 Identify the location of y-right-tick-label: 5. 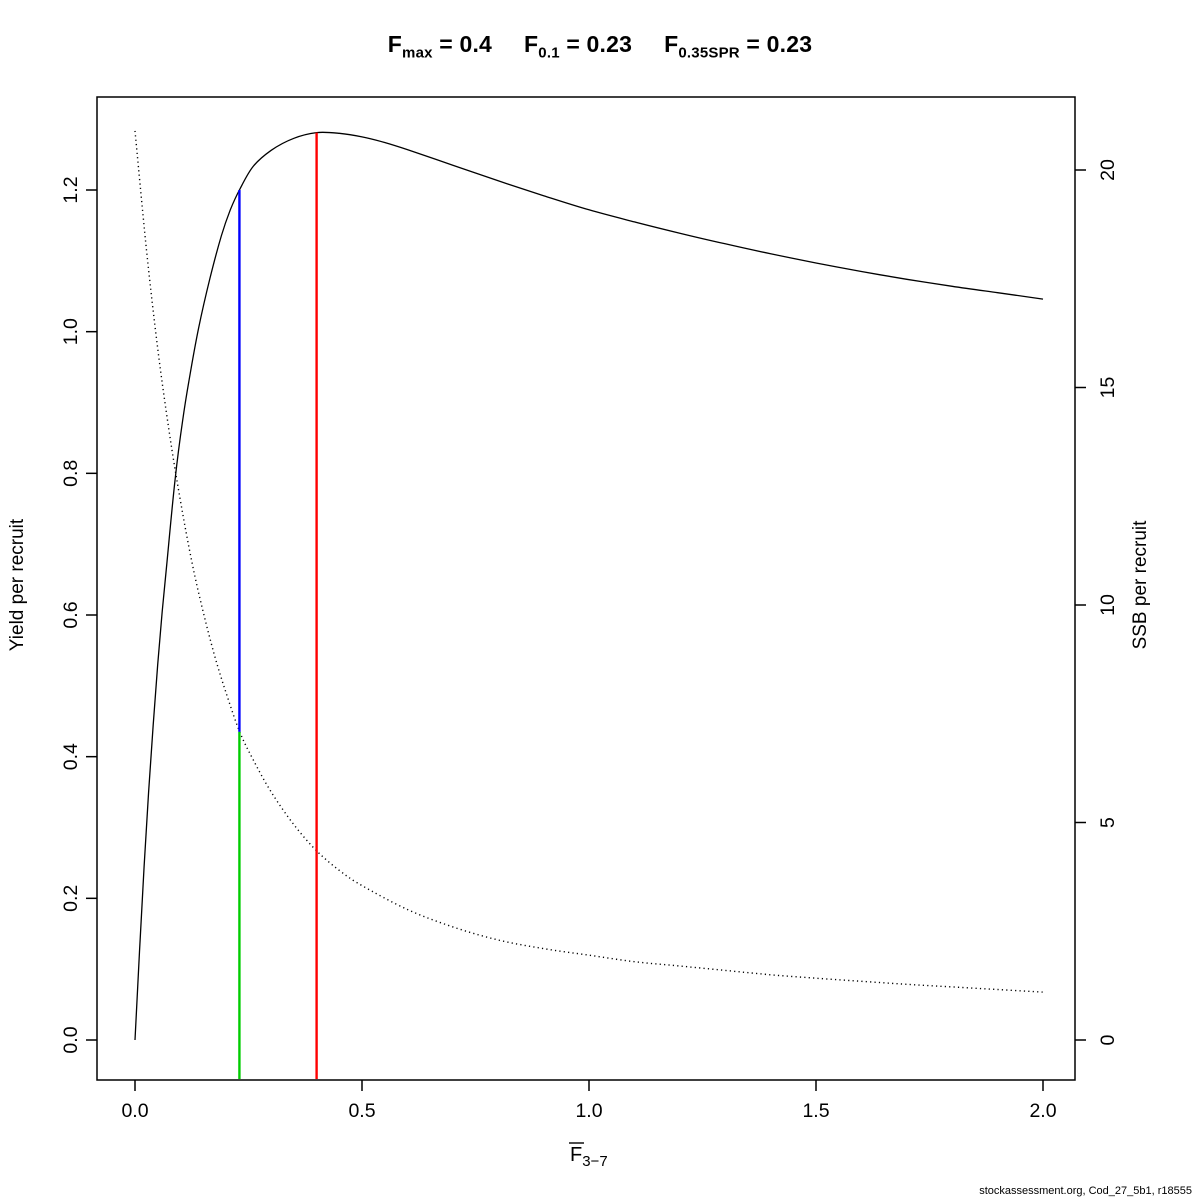
(1108, 822).